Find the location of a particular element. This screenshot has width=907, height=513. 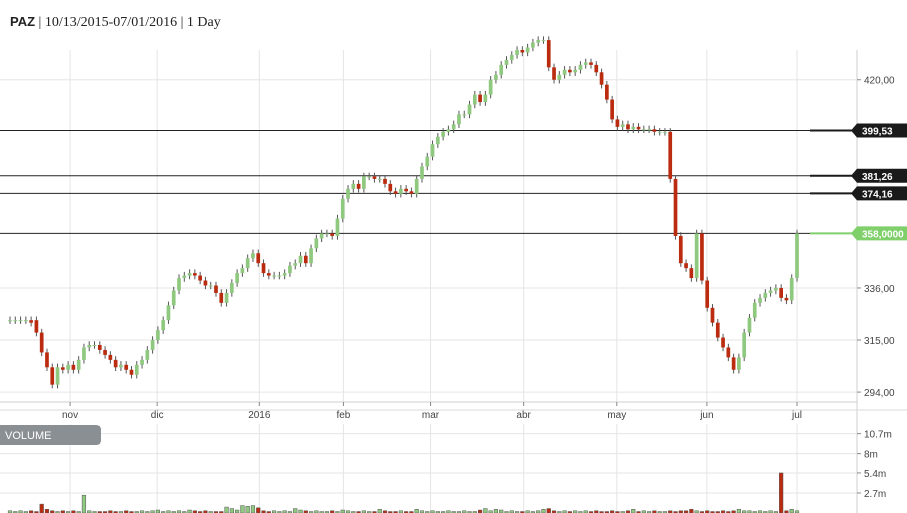

volume-label: VOLUME is located at coordinates (28, 436).